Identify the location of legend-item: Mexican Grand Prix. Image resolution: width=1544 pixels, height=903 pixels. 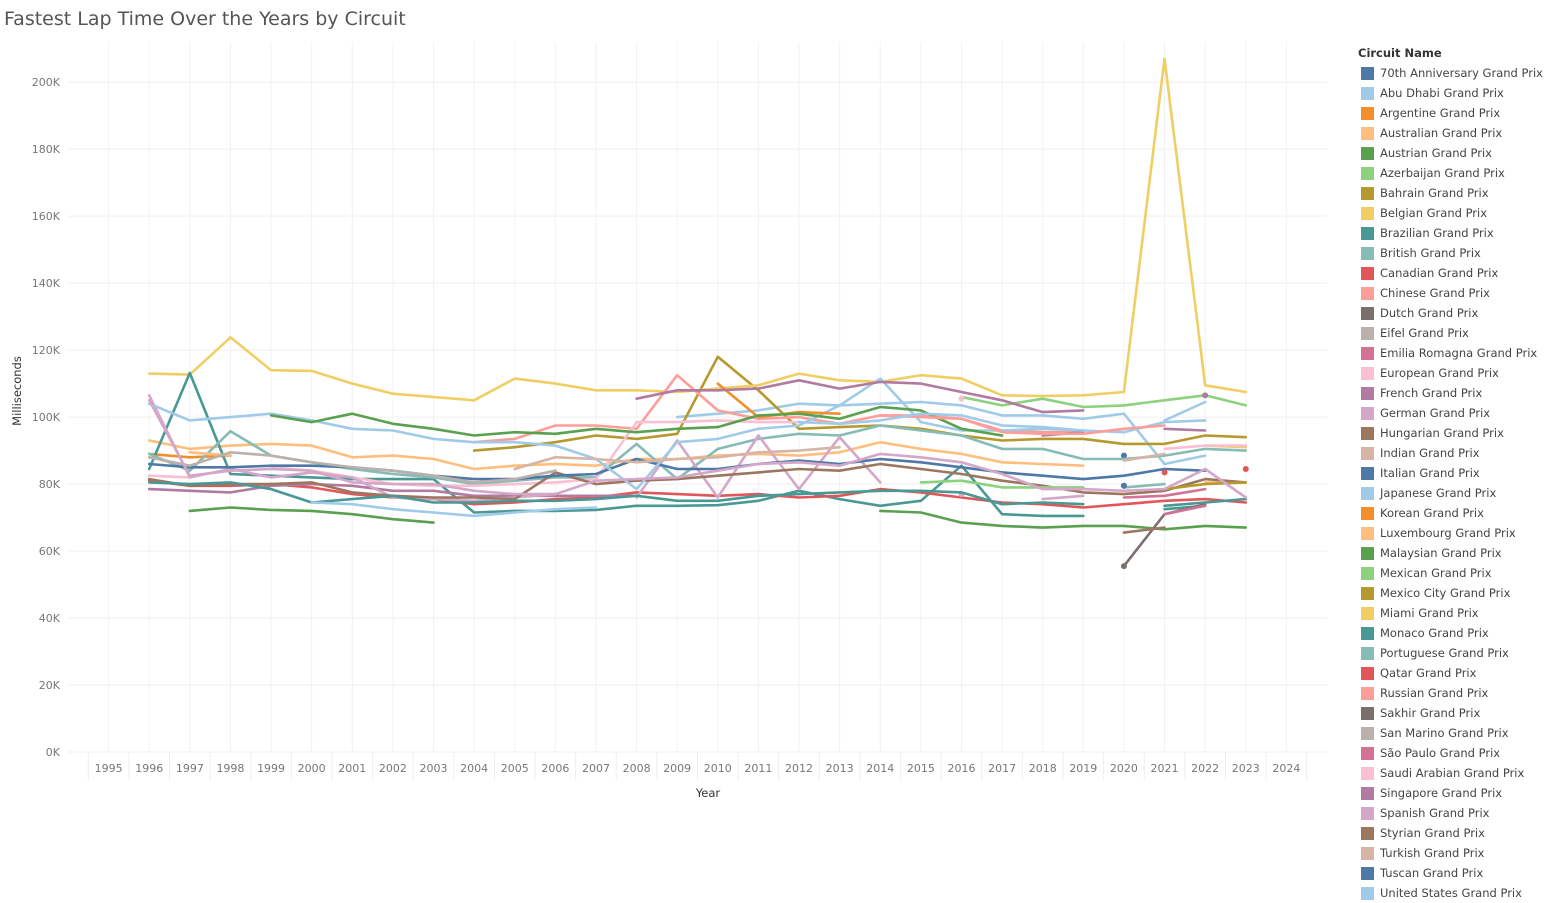
(1451, 573).